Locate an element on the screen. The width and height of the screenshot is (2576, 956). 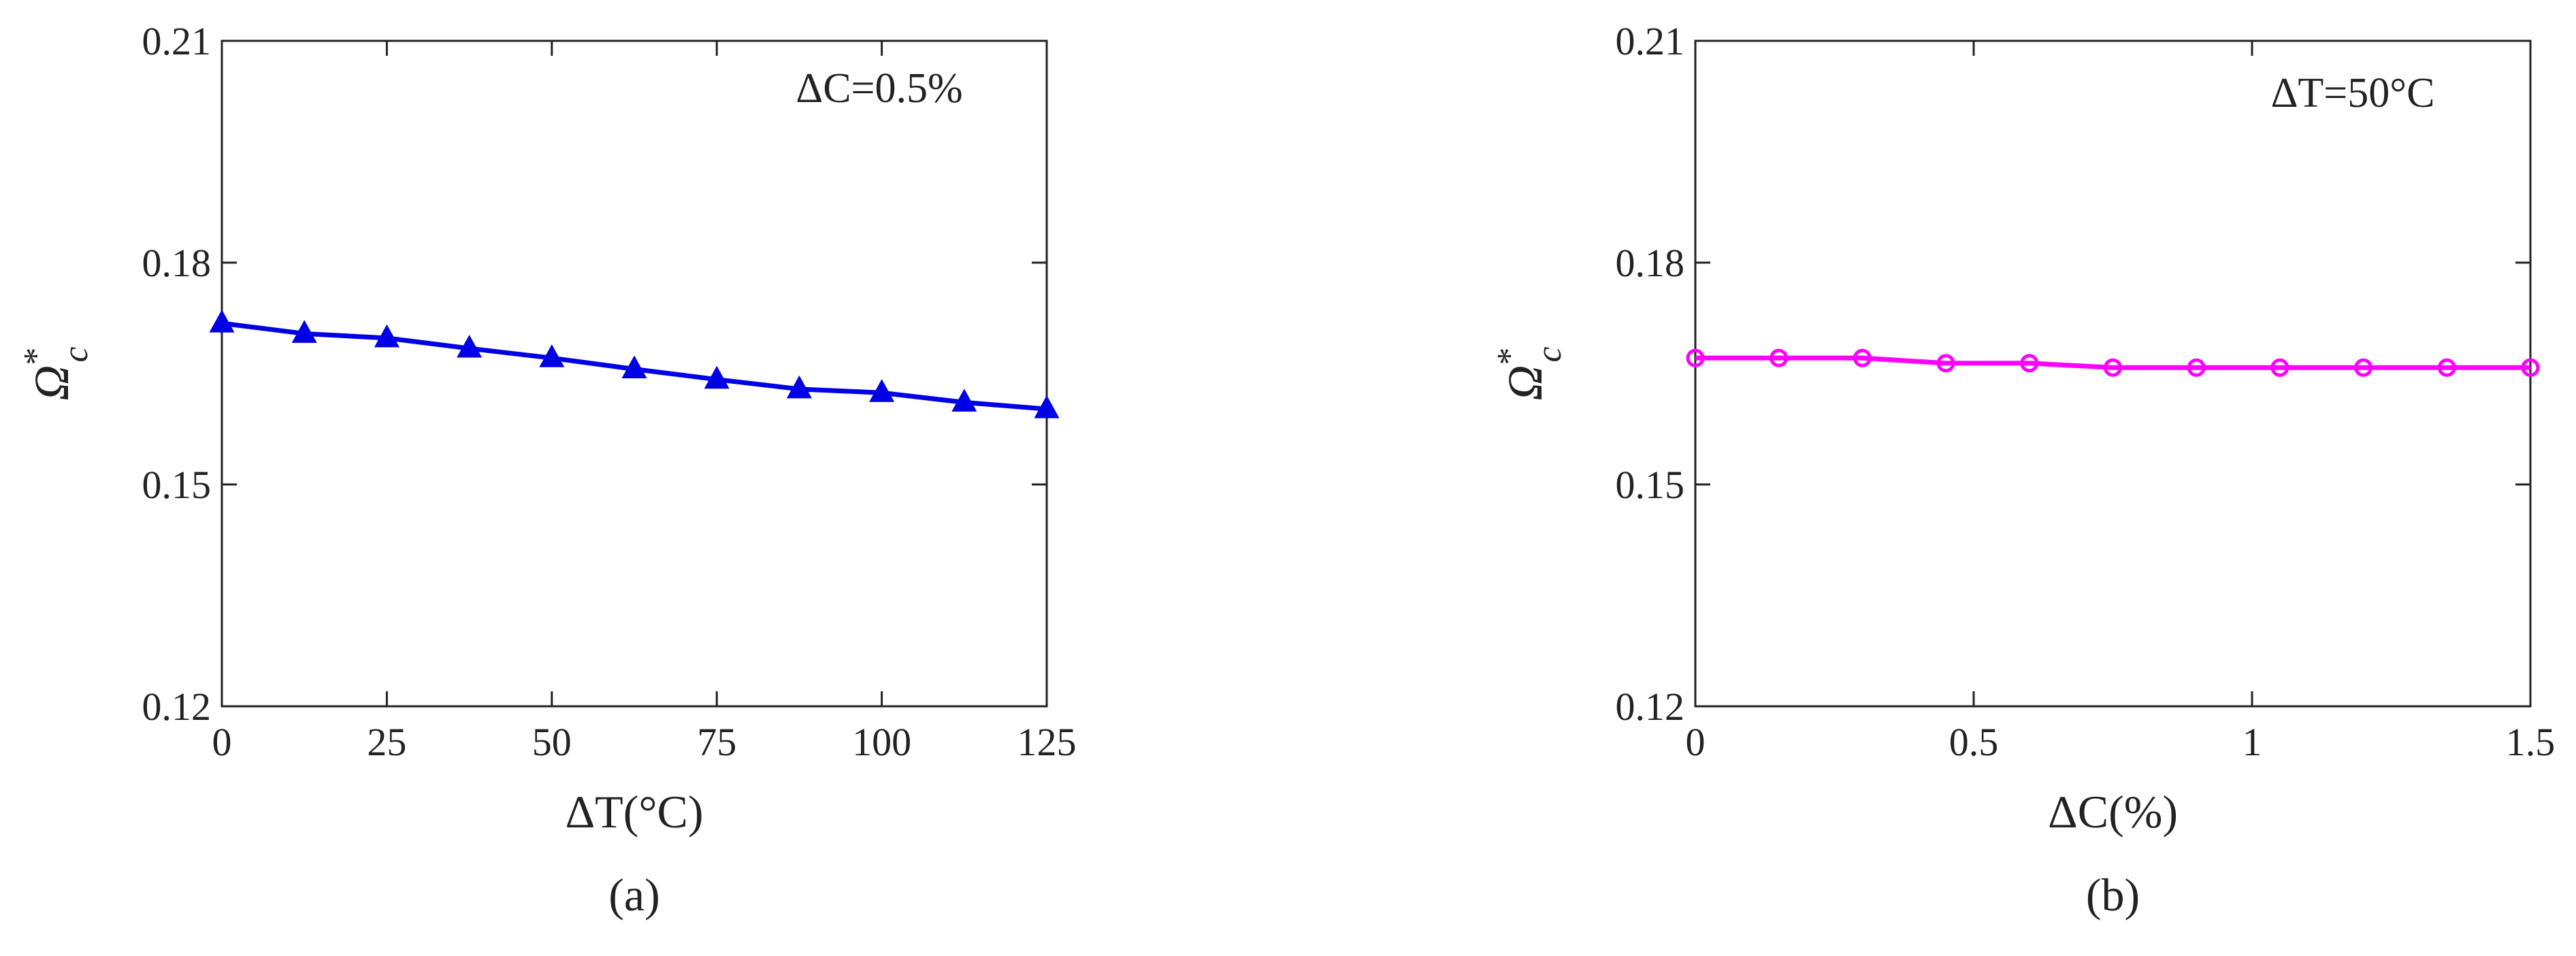
x-tick-label: 0.5 is located at coordinates (1974, 742).